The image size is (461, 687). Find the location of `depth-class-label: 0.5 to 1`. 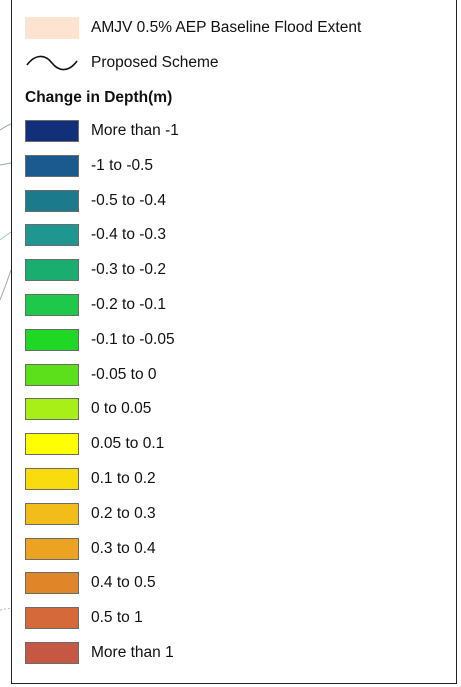

depth-class-label: 0.5 to 1 is located at coordinates (117, 618).